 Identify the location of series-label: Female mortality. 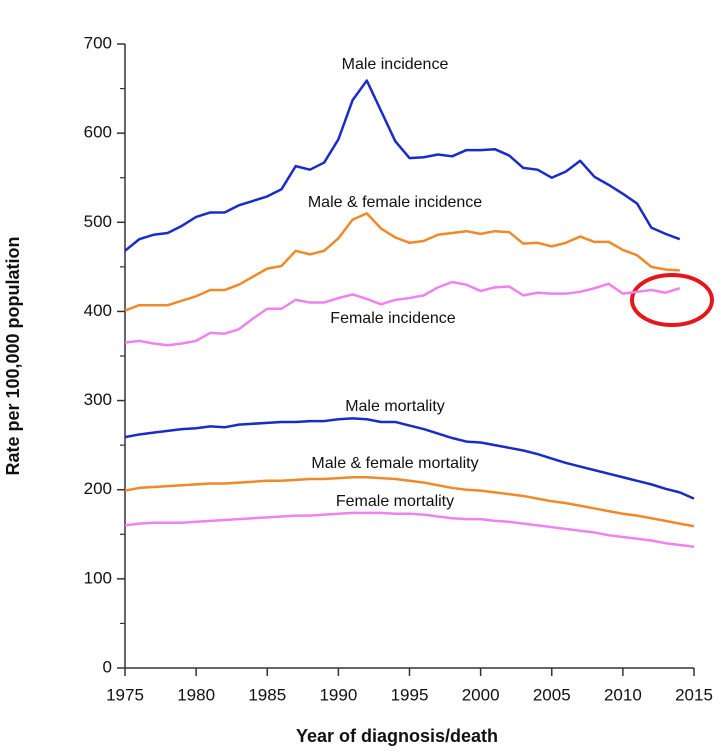
(395, 501).